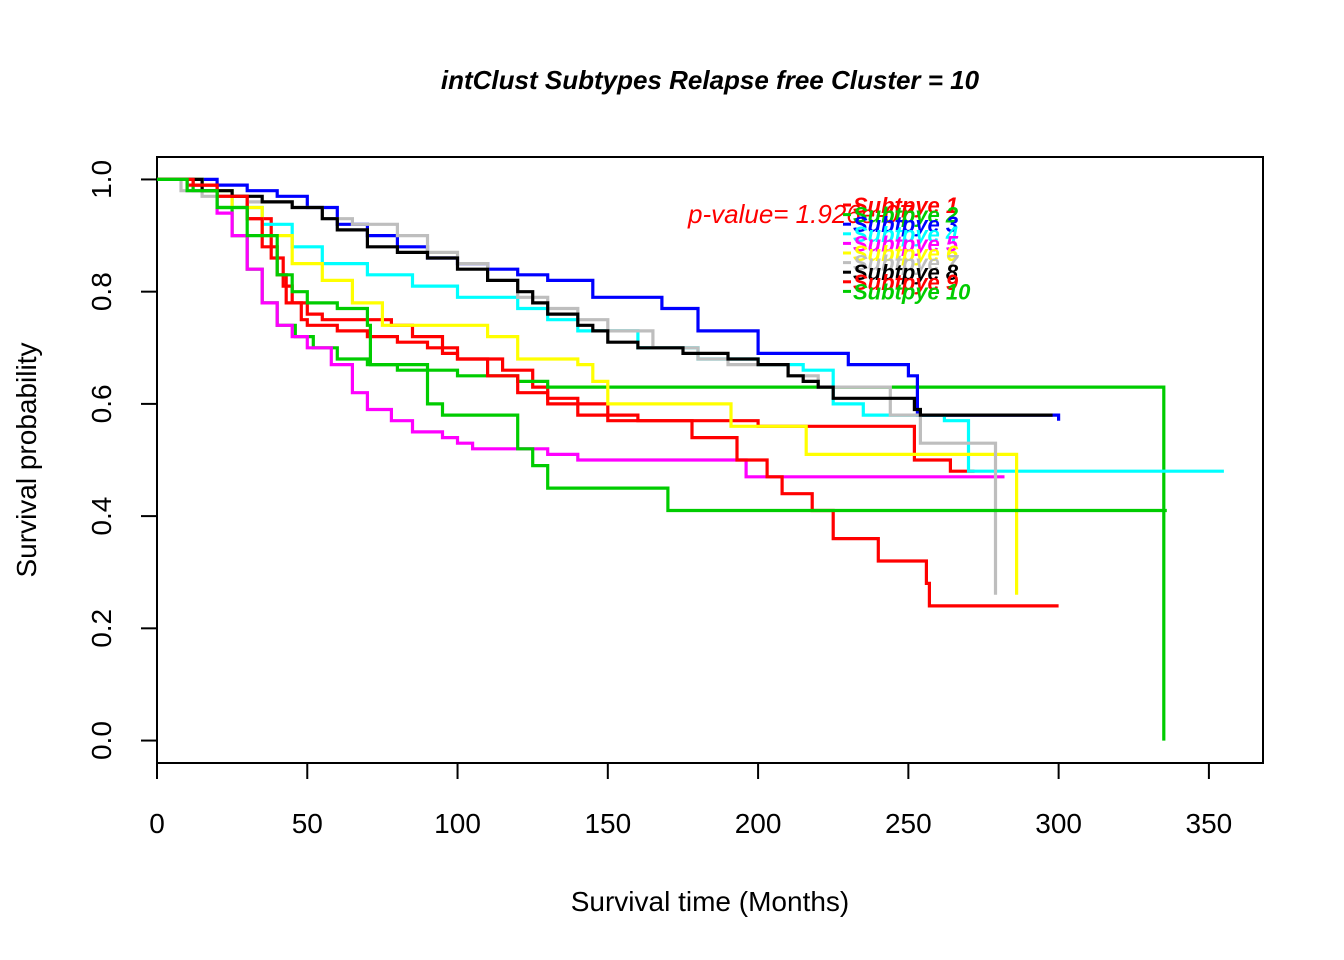  Describe the element at coordinates (101, 516) in the screenshot. I see `y-tick-label: 0.4` at that location.